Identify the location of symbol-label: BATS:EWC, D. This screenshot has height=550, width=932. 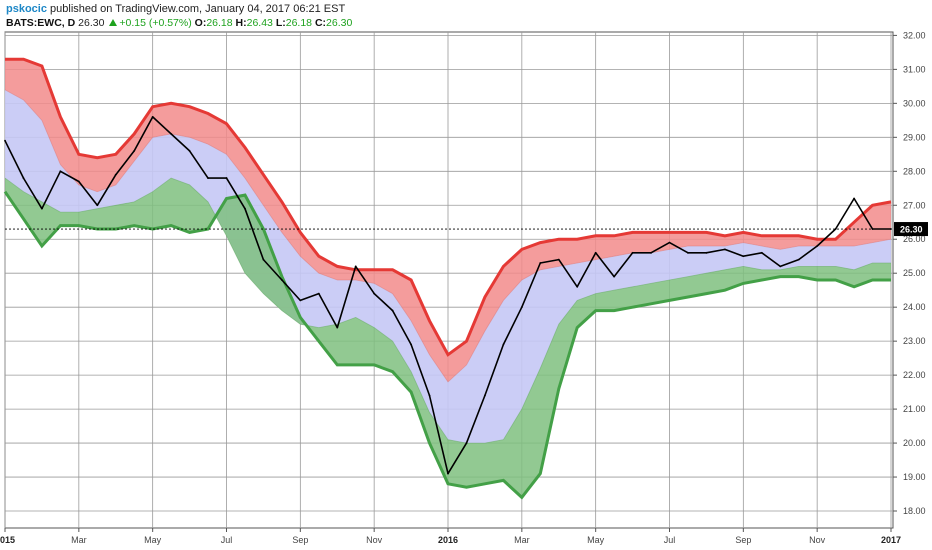
(41, 23).